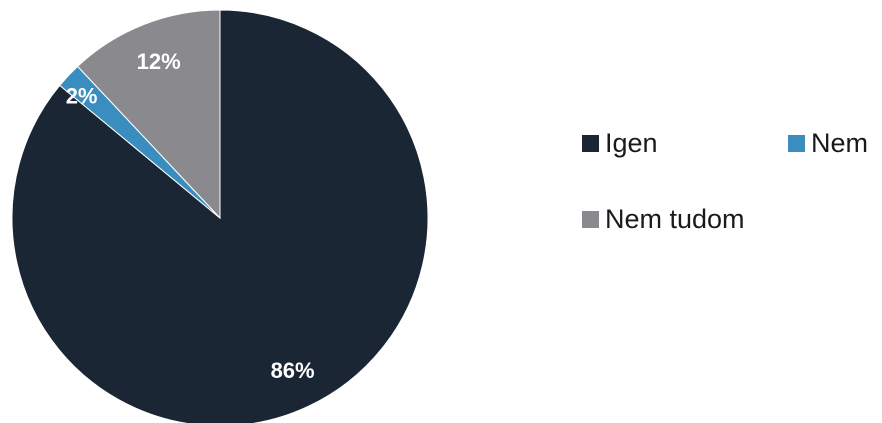 Image resolution: width=882 pixels, height=423 pixels. What do you see at coordinates (159, 61) in the screenshot?
I see `data-label-nem-tudom: 12%` at bounding box center [159, 61].